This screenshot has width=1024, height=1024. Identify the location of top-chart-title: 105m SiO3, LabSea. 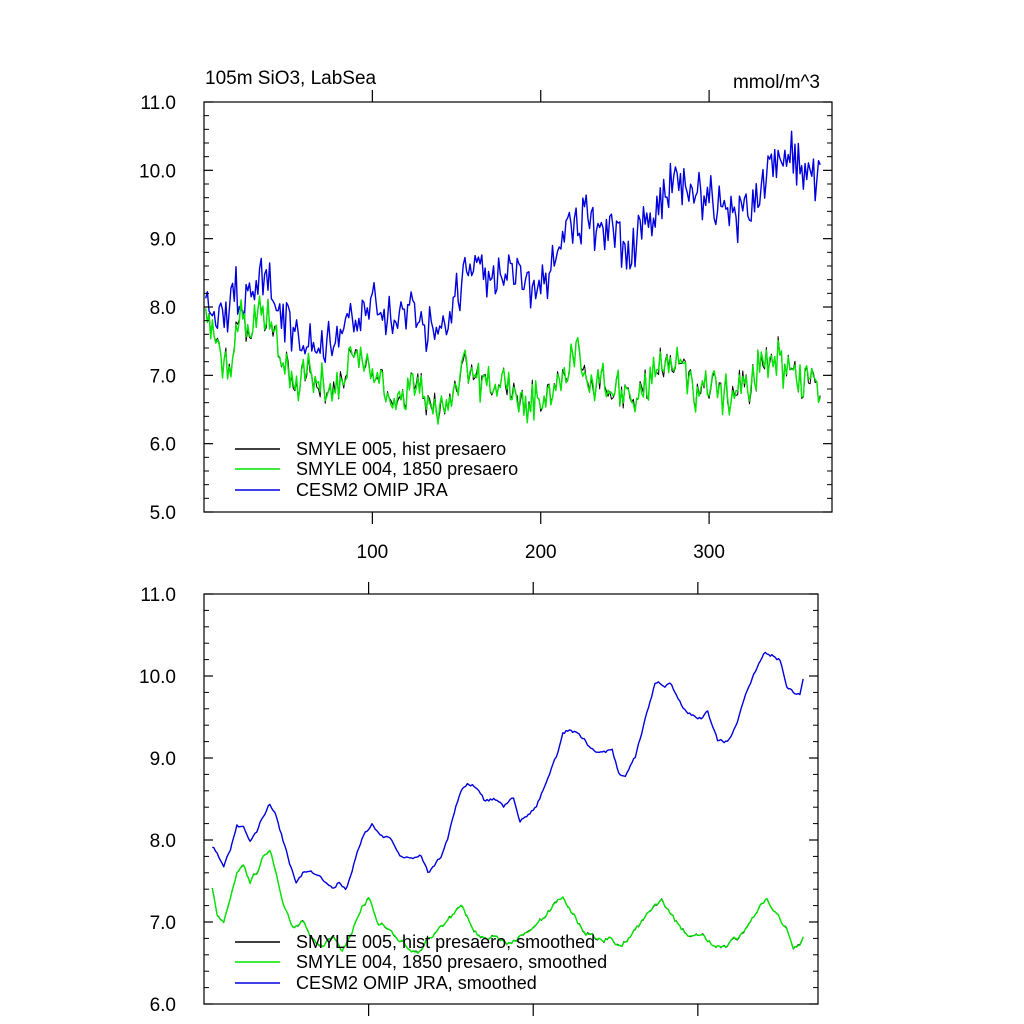
(291, 78).